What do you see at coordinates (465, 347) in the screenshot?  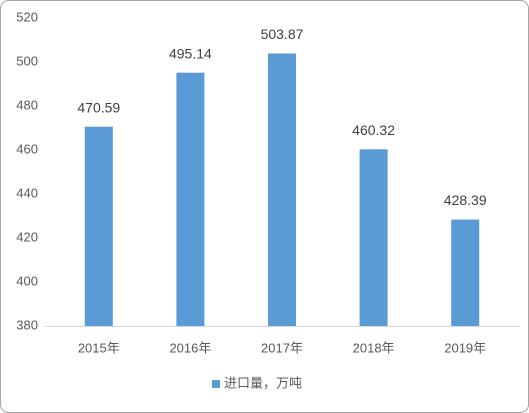 I see `x-tick-label: 2019年` at bounding box center [465, 347].